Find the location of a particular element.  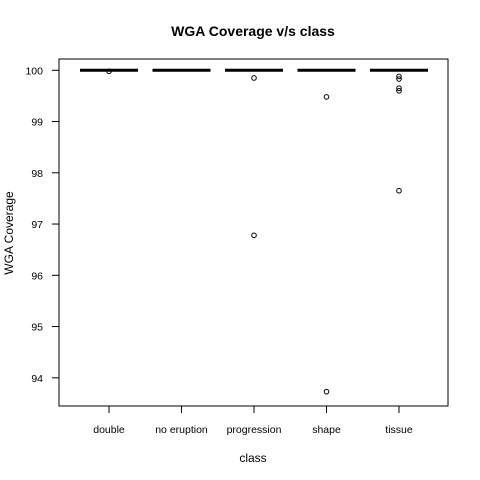

y-axis: 94 95 96 97 98 99 100 is located at coordinates (42, 225).